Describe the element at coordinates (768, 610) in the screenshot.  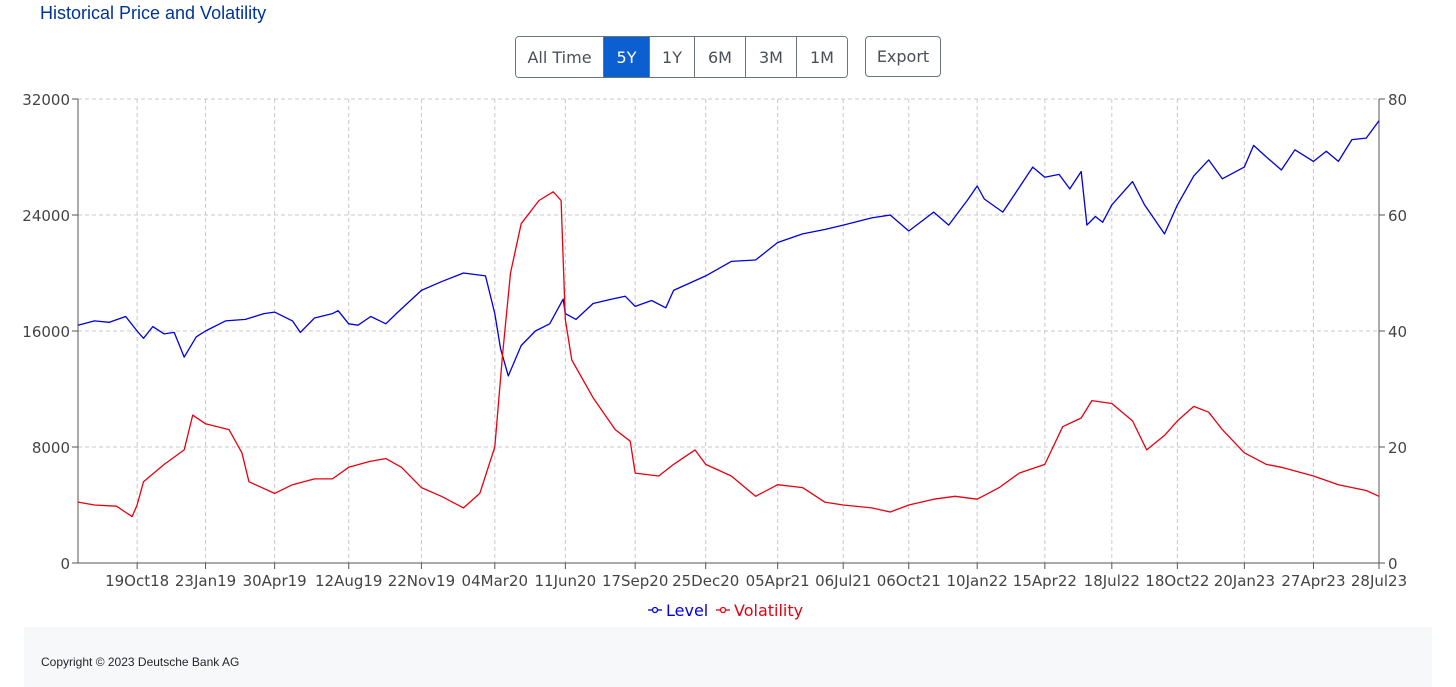
I see `legend-label: Volatility` at that location.